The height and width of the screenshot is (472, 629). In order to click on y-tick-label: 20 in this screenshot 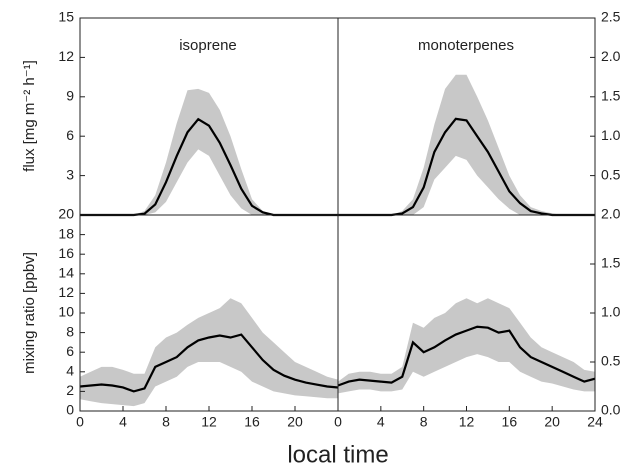, I will do `click(66, 214)`.